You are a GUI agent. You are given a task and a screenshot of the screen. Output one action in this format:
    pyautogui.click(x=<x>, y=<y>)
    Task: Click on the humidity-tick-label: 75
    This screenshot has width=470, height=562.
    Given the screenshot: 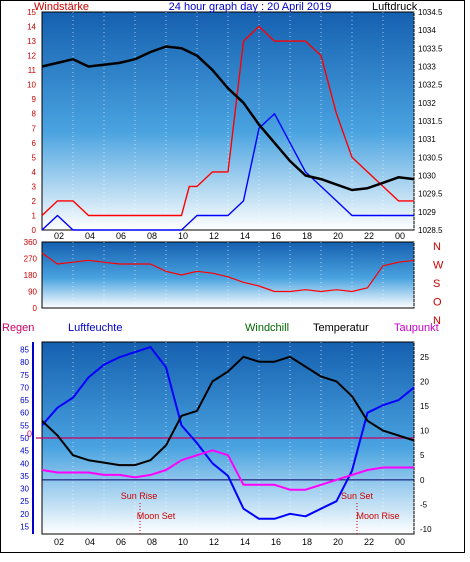 What is the action you would take?
    pyautogui.click(x=24, y=375)
    